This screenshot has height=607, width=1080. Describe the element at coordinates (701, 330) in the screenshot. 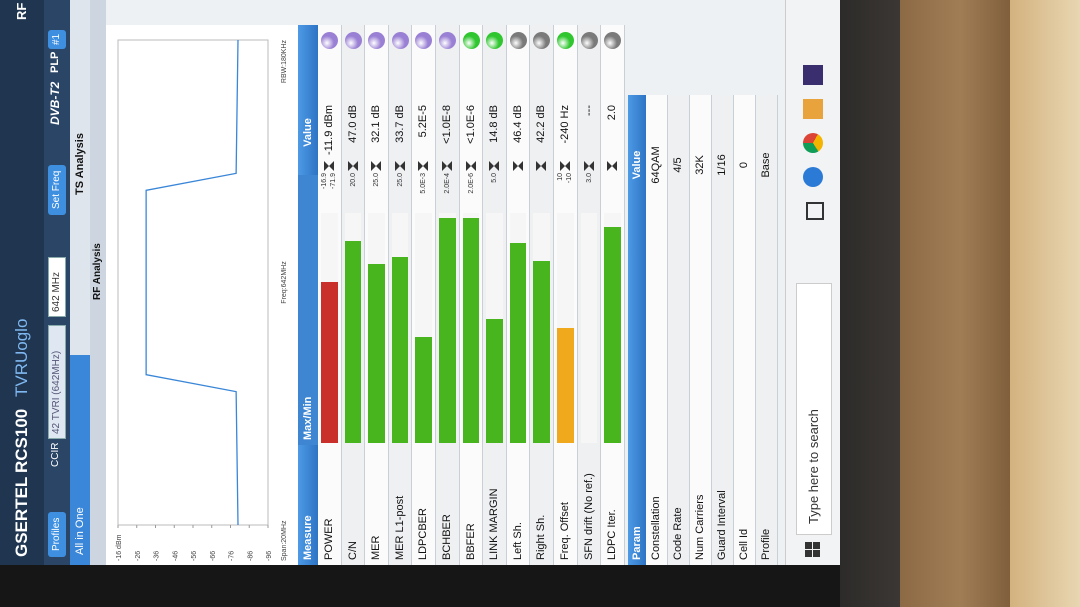

I see `param-row: Num Carriers 32K` at that location.